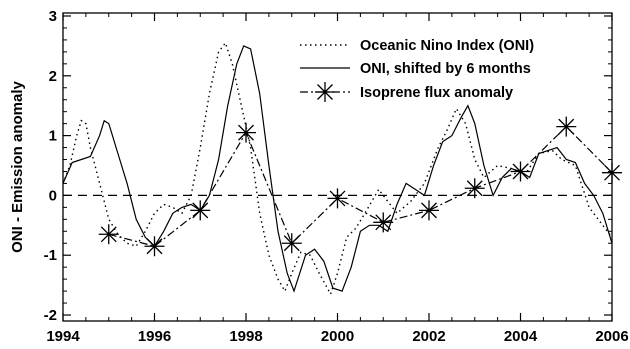 The height and width of the screenshot is (349, 630). I want to click on x-tick-label: 2002, so click(428, 336).